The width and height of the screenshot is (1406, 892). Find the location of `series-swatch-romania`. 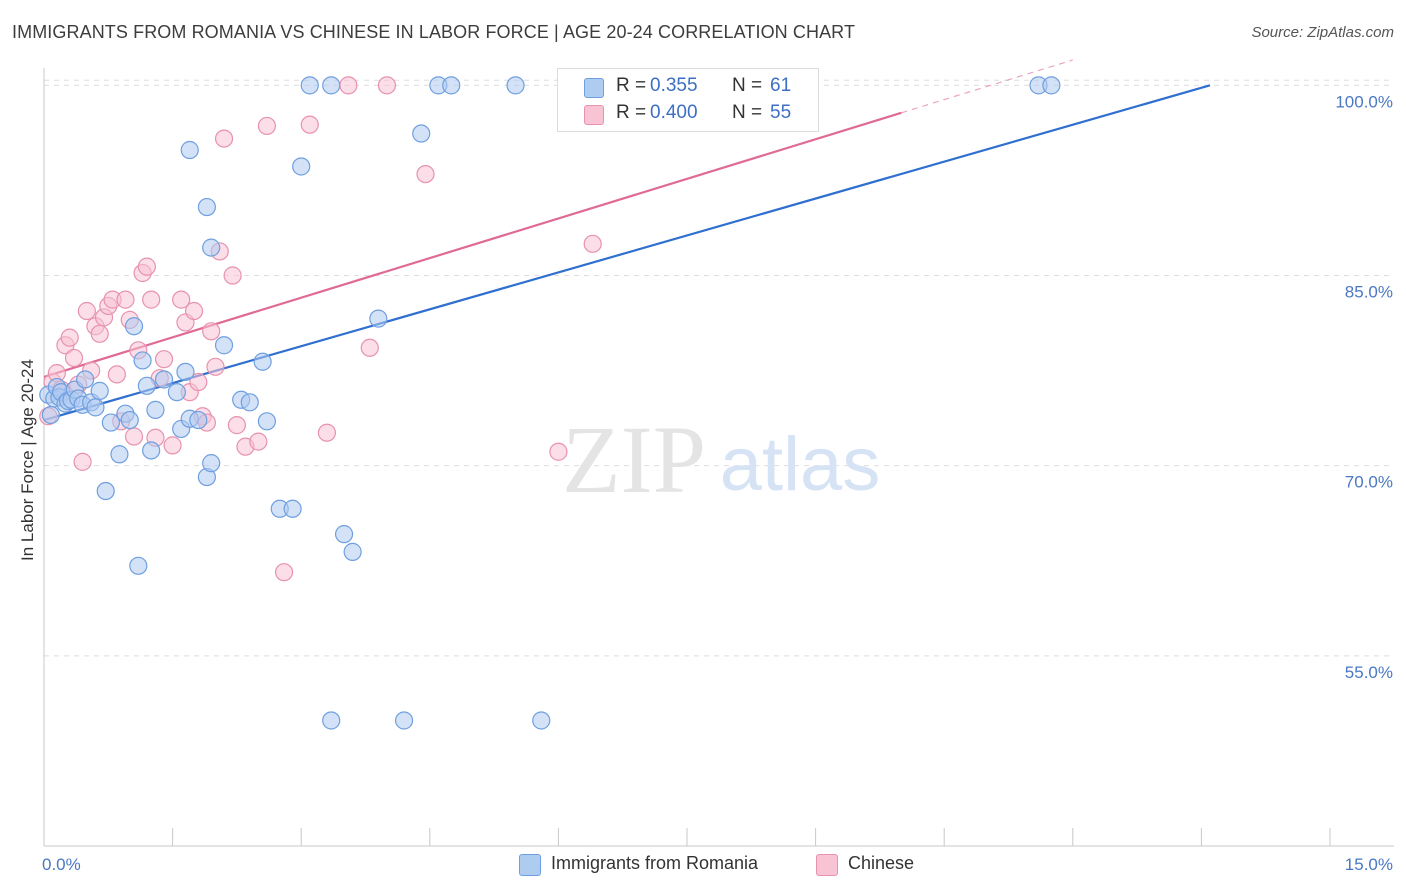

series-swatch-romania is located at coordinates (530, 865).